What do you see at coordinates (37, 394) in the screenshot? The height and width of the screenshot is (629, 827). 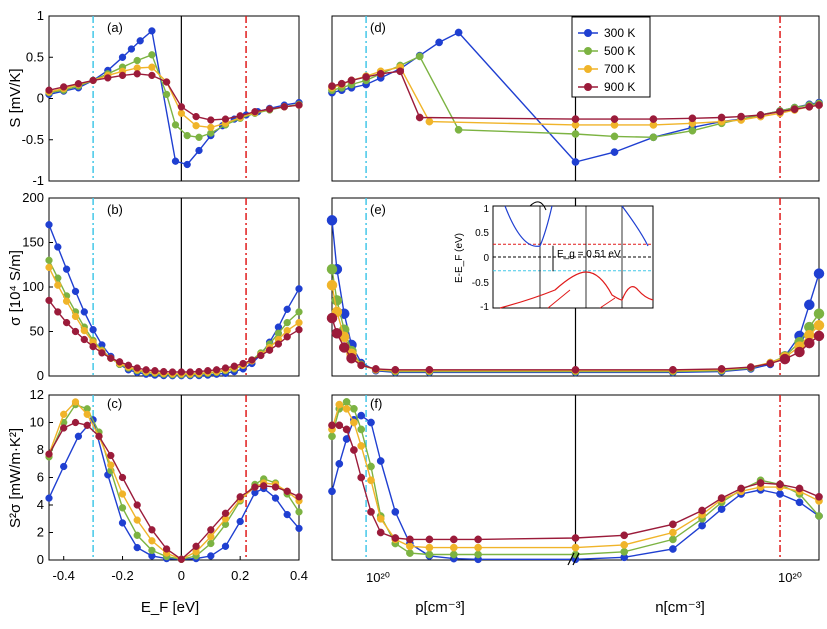 I see `ytick-label-c: 12` at bounding box center [37, 394].